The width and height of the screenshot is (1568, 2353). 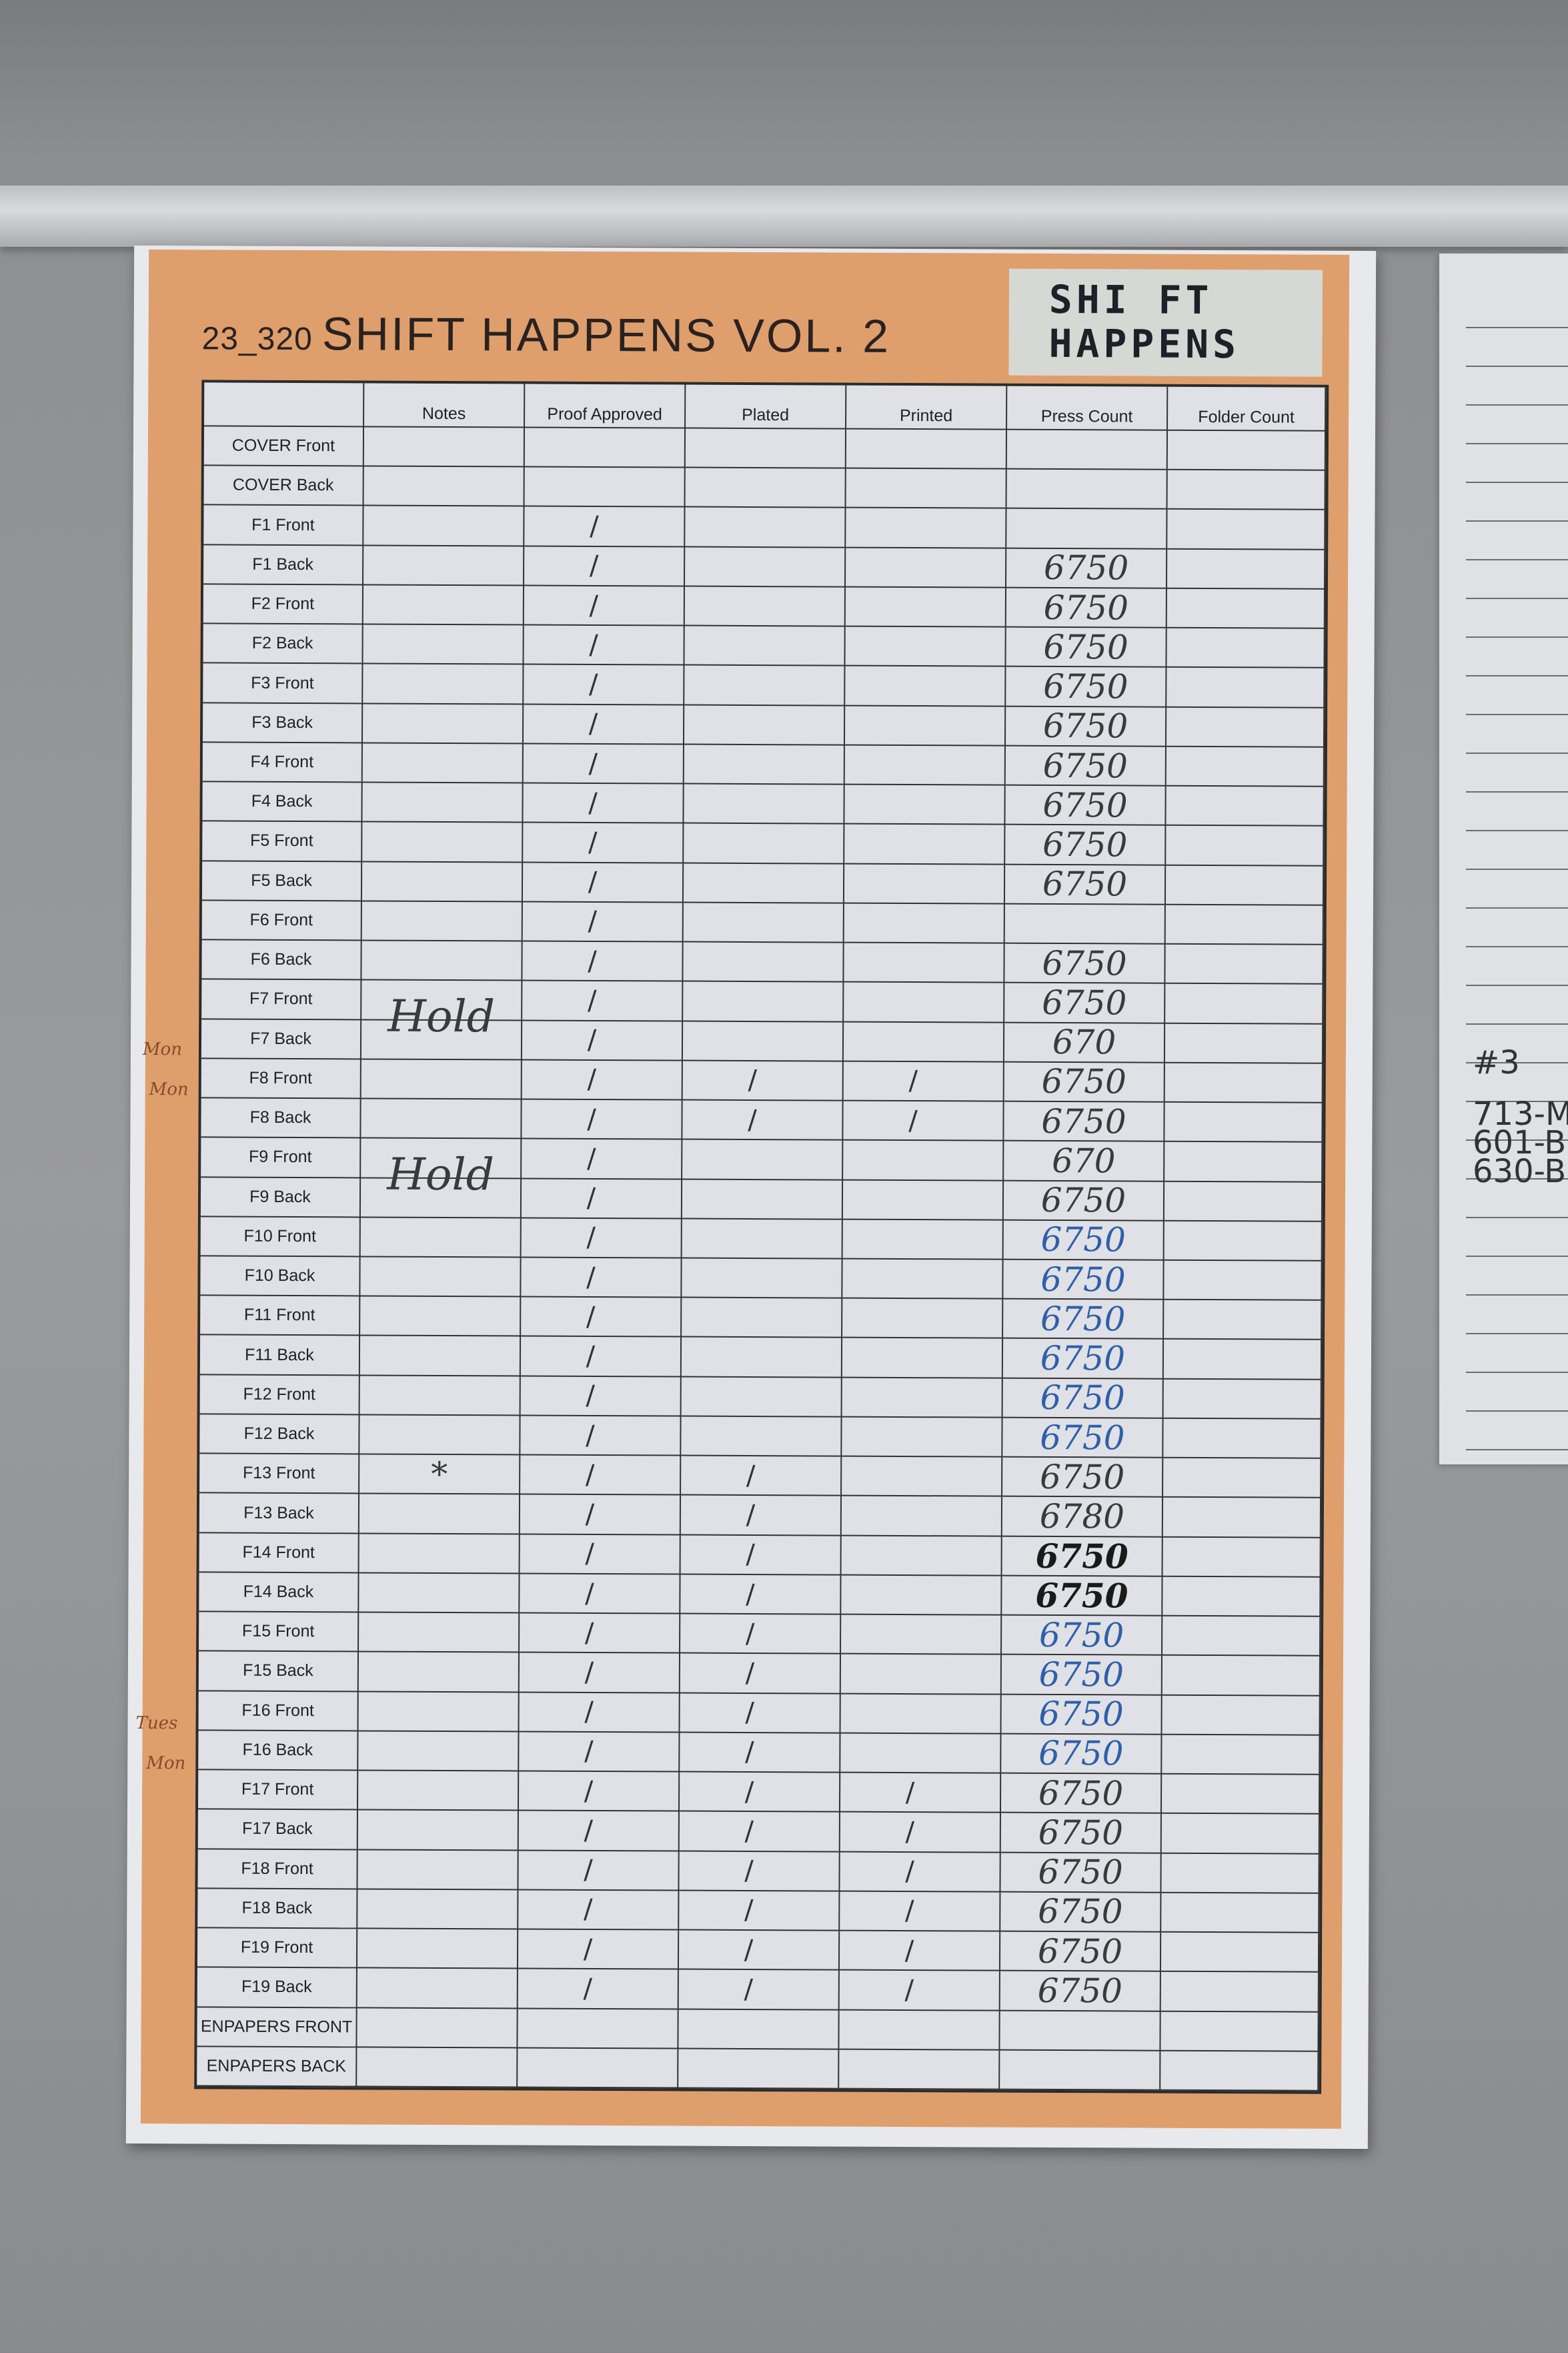 What do you see at coordinates (1520, 1171) in the screenshot?
I see `side-sheet-text: 630-B` at bounding box center [1520, 1171].